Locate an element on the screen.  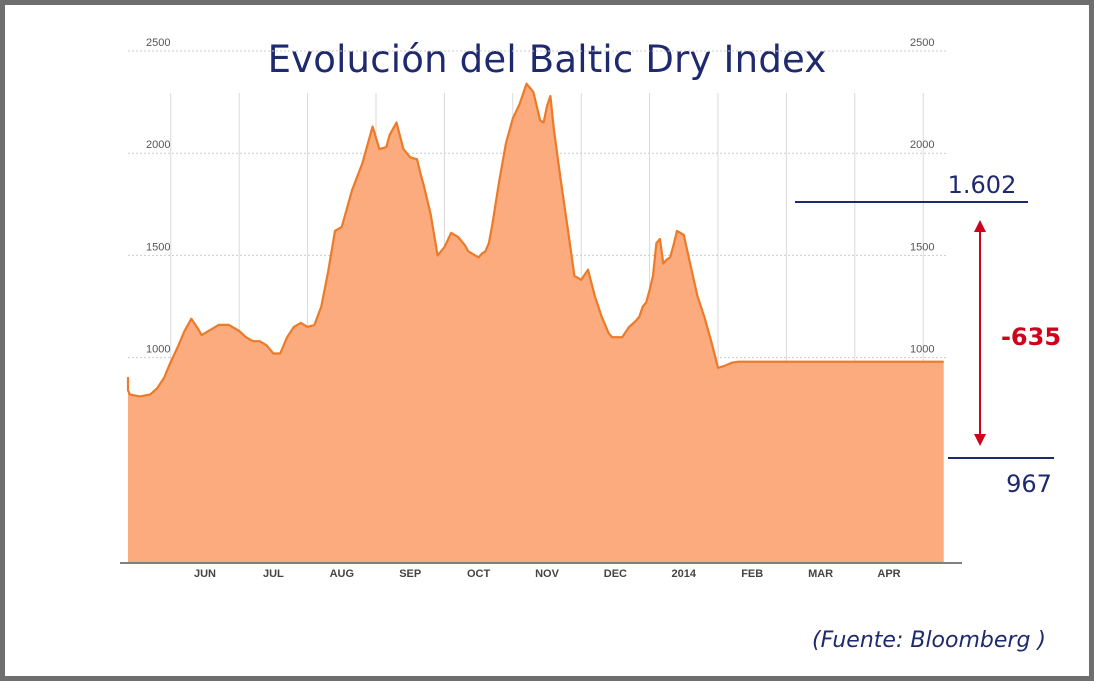
y-axis-left: 1000 1500 2000 2500 is located at coordinates (158, 196).